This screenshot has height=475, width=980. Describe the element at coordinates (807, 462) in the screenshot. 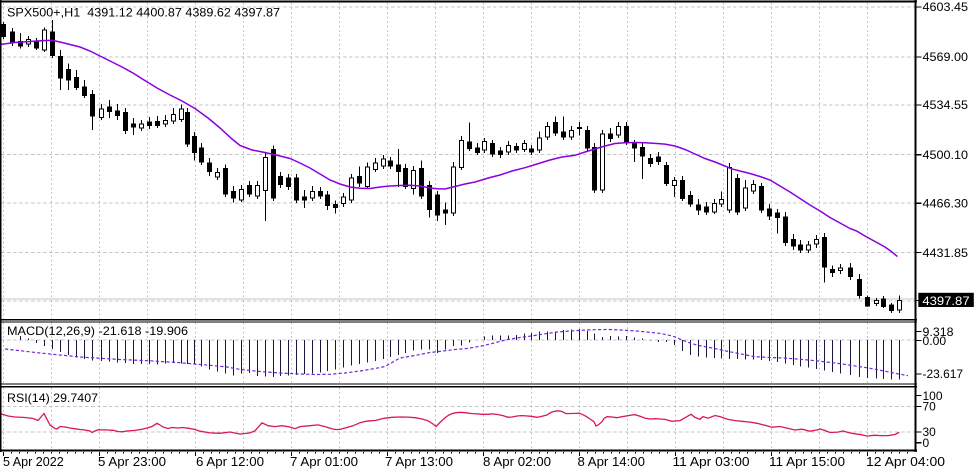

I see `svg-text: 11 Apr 15:00` at that location.